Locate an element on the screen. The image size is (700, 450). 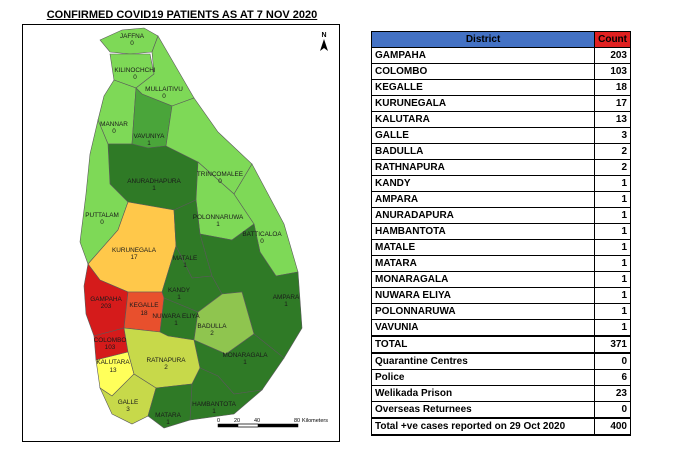
district-cell: KURUNEGALA is located at coordinates (483, 103).